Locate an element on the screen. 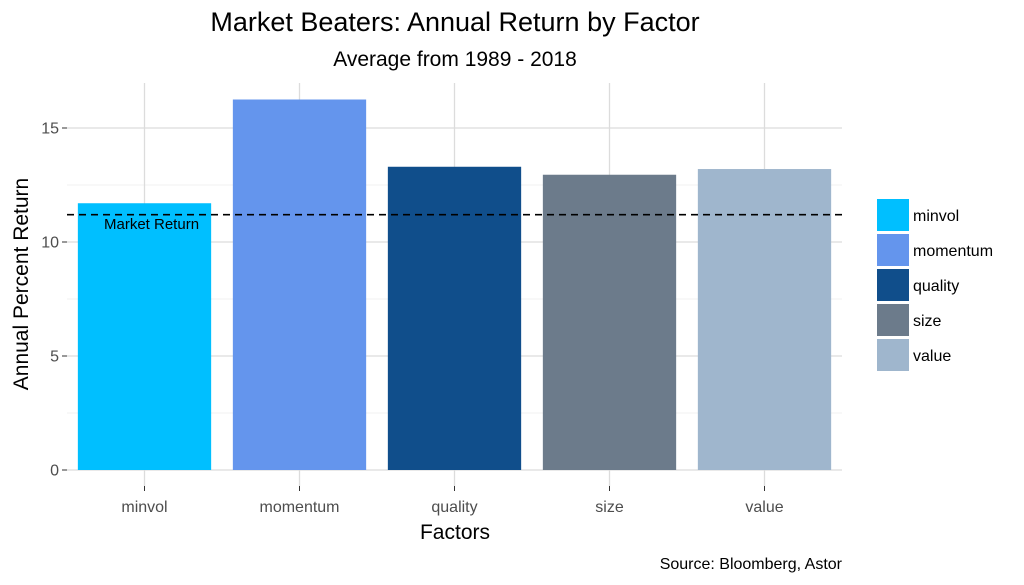  legend-label-quality: quality is located at coordinates (936, 286).